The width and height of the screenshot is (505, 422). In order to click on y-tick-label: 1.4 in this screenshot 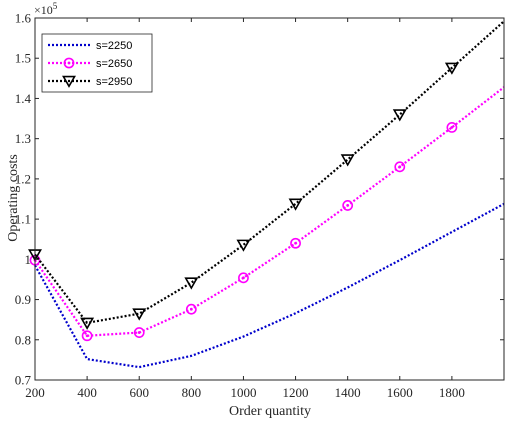, I will do `click(23, 98)`.